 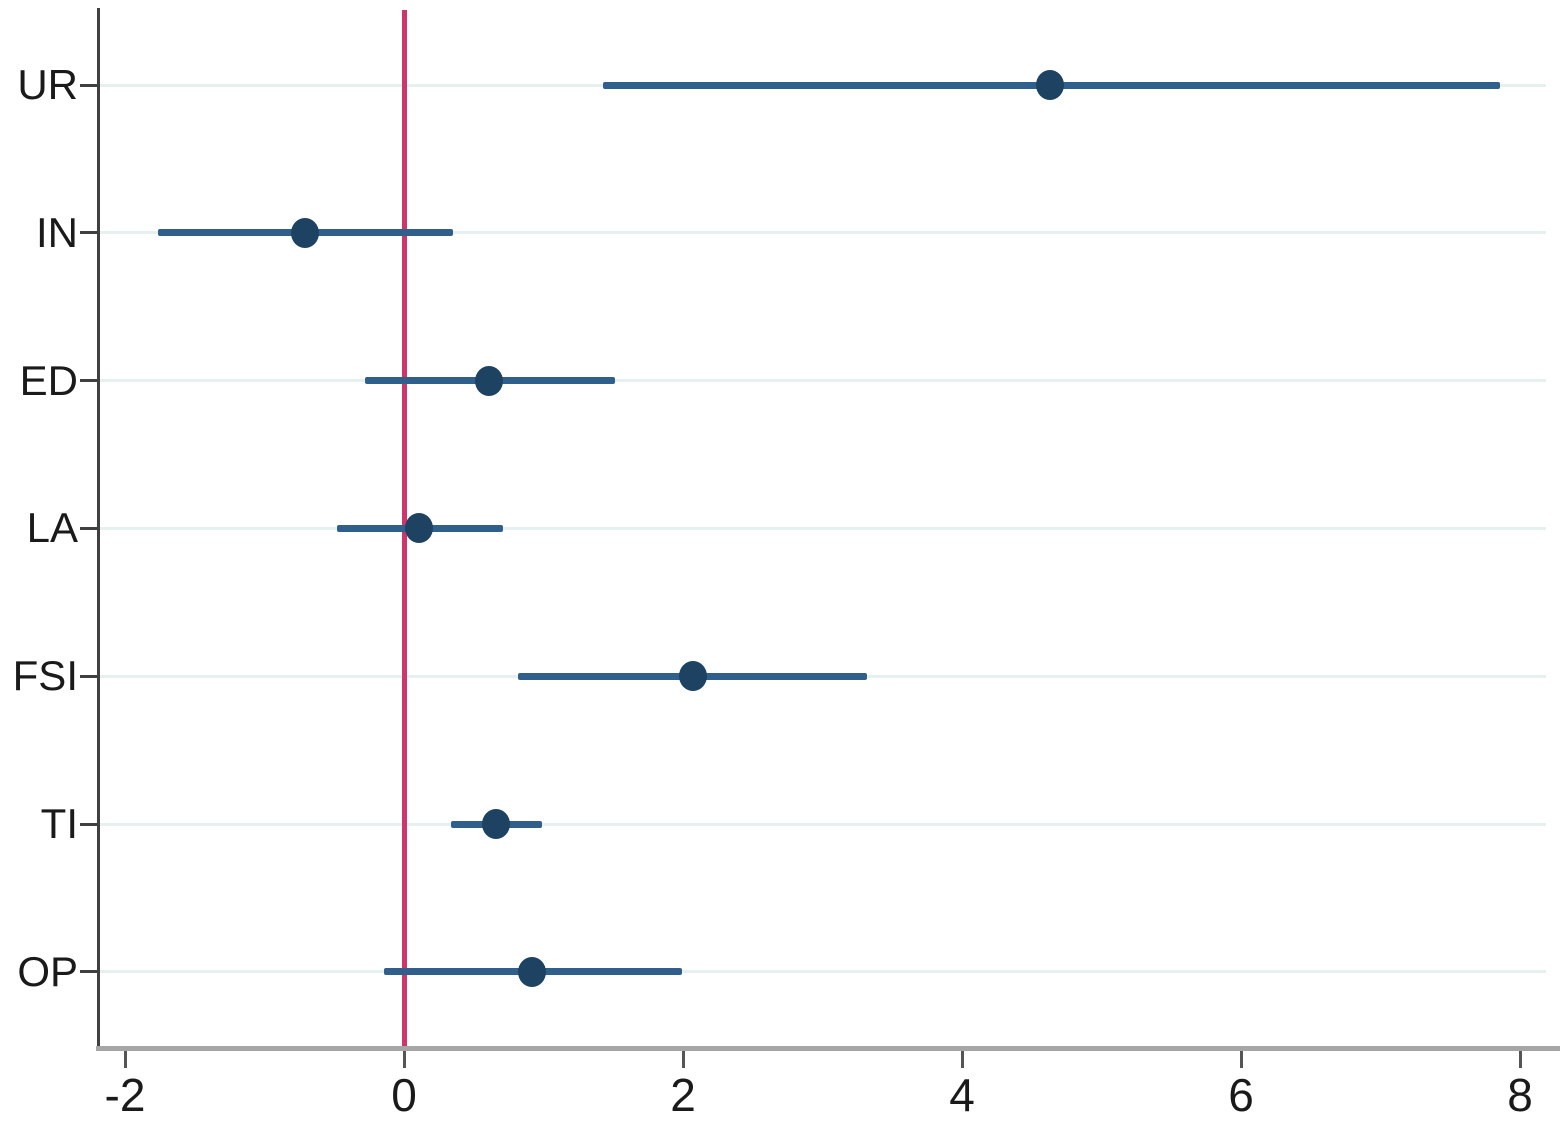 What do you see at coordinates (683, 1095) in the screenshot?
I see `x-axis-tick-label: 2` at bounding box center [683, 1095].